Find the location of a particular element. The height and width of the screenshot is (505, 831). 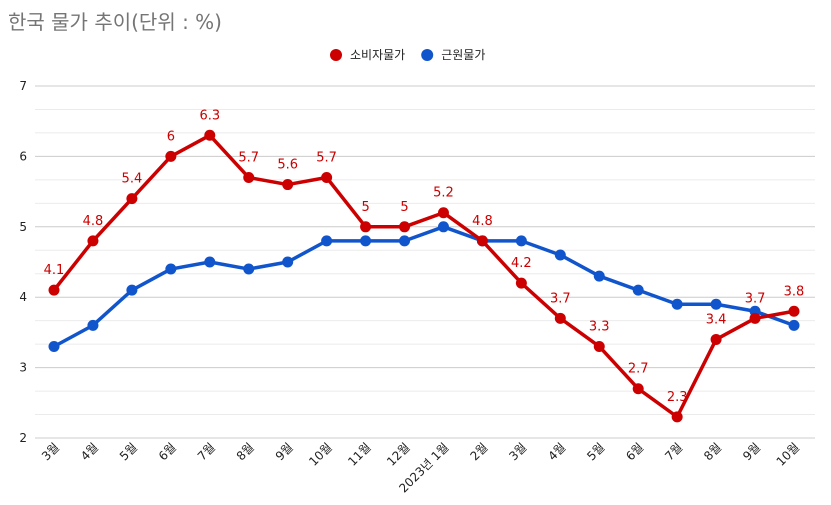

x-tick-label: 11월 is located at coordinates (359, 454).